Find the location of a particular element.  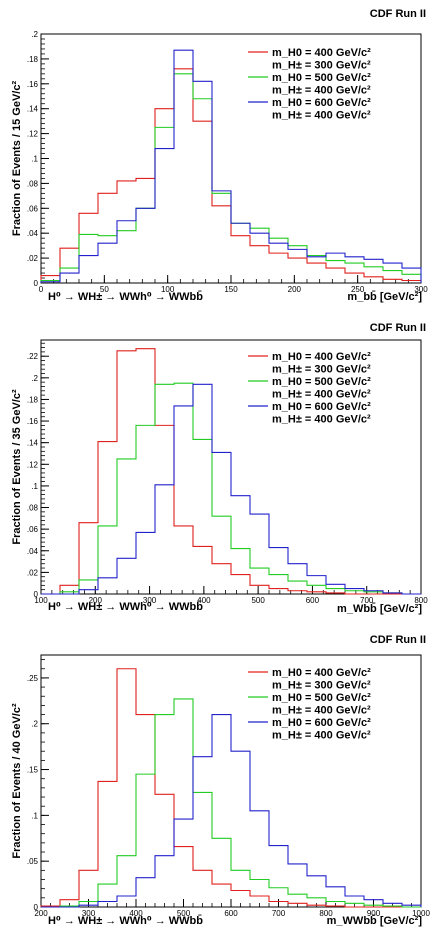

y-tick-label: .02 is located at coordinates (33, 258).